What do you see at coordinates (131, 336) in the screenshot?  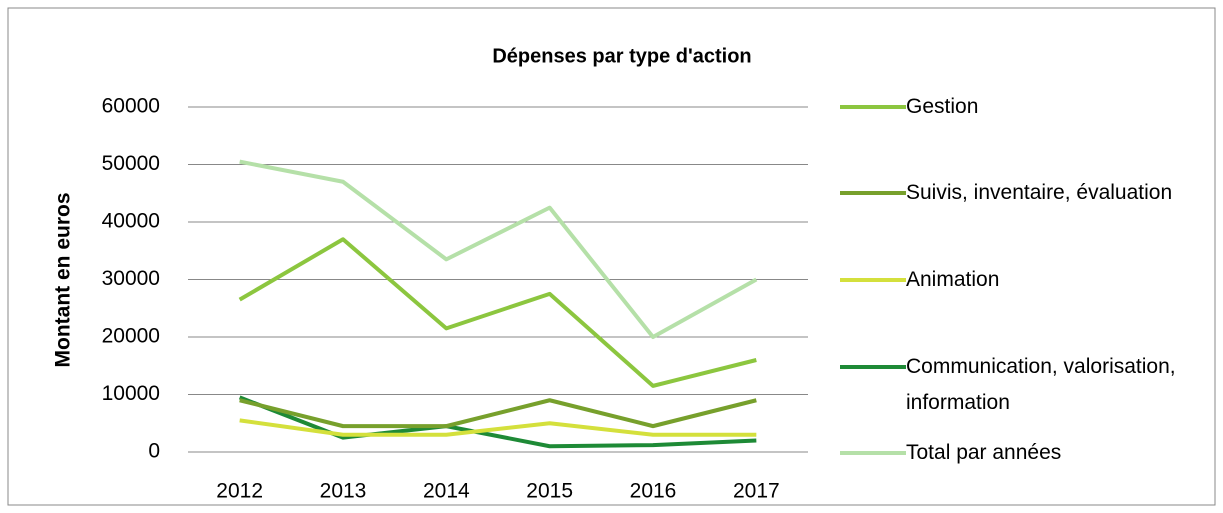 I see `y-tick-label: 20000` at bounding box center [131, 336].